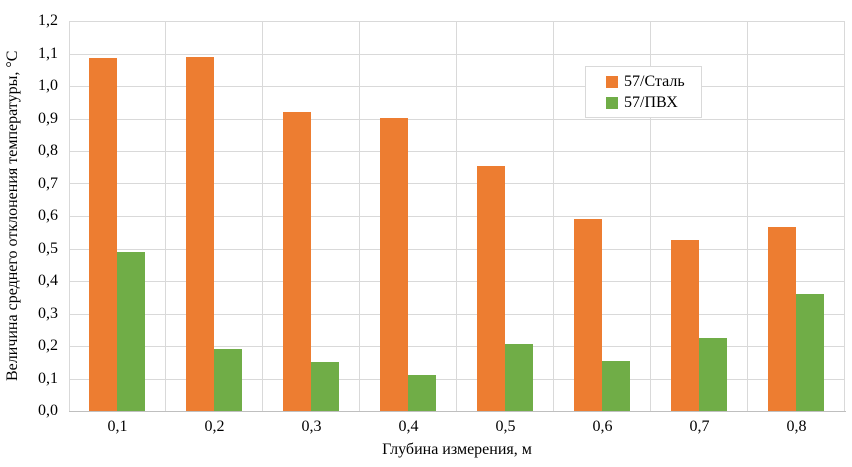 This screenshot has width=852, height=467. What do you see at coordinates (117, 426) in the screenshot?
I see `x-tick-label: 0,1` at bounding box center [117, 426].